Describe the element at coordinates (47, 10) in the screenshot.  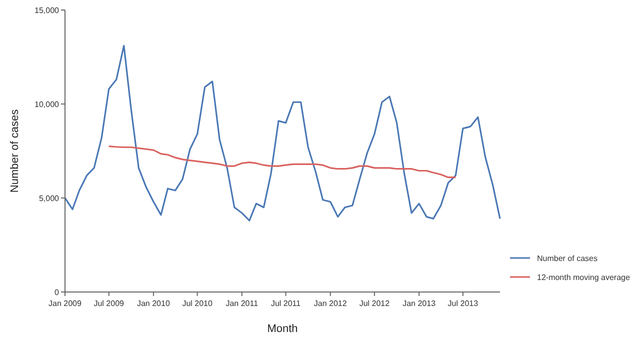
I see `y-tick-label: 15,000` at that location.